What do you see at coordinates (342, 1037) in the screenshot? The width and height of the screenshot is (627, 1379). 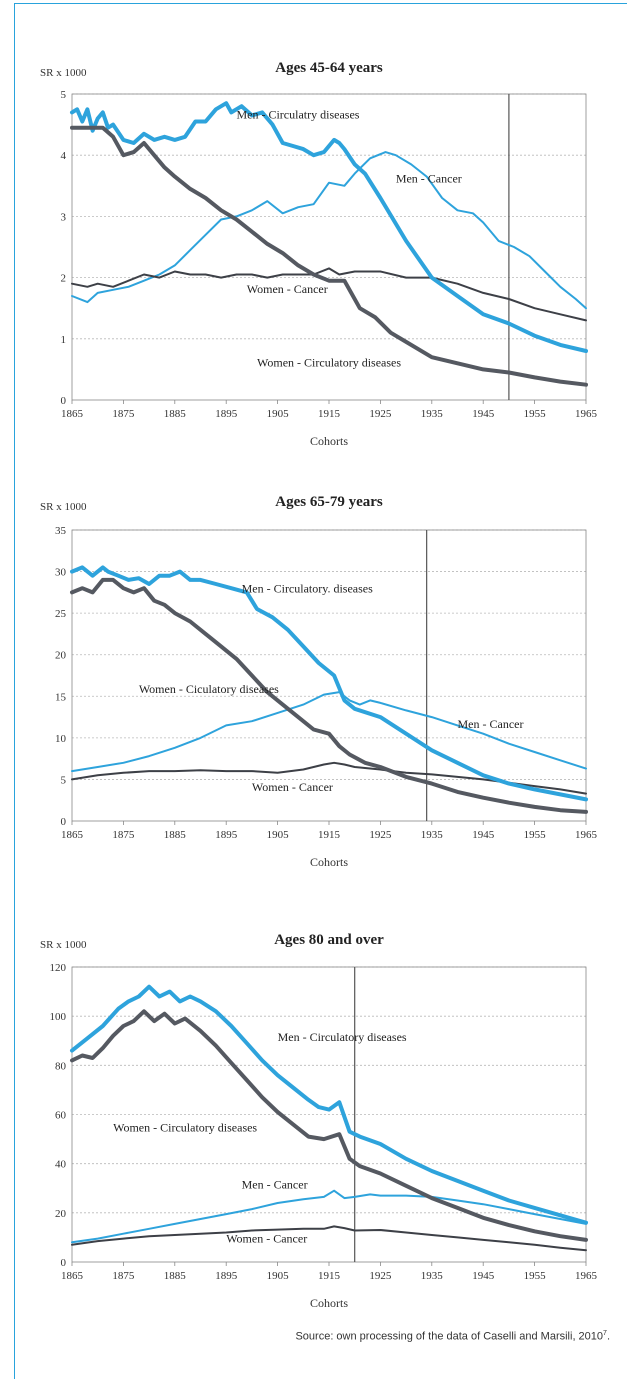 I see `series-label-men-circulatory-diseases: Men - Circulatory diseases` at bounding box center [342, 1037].